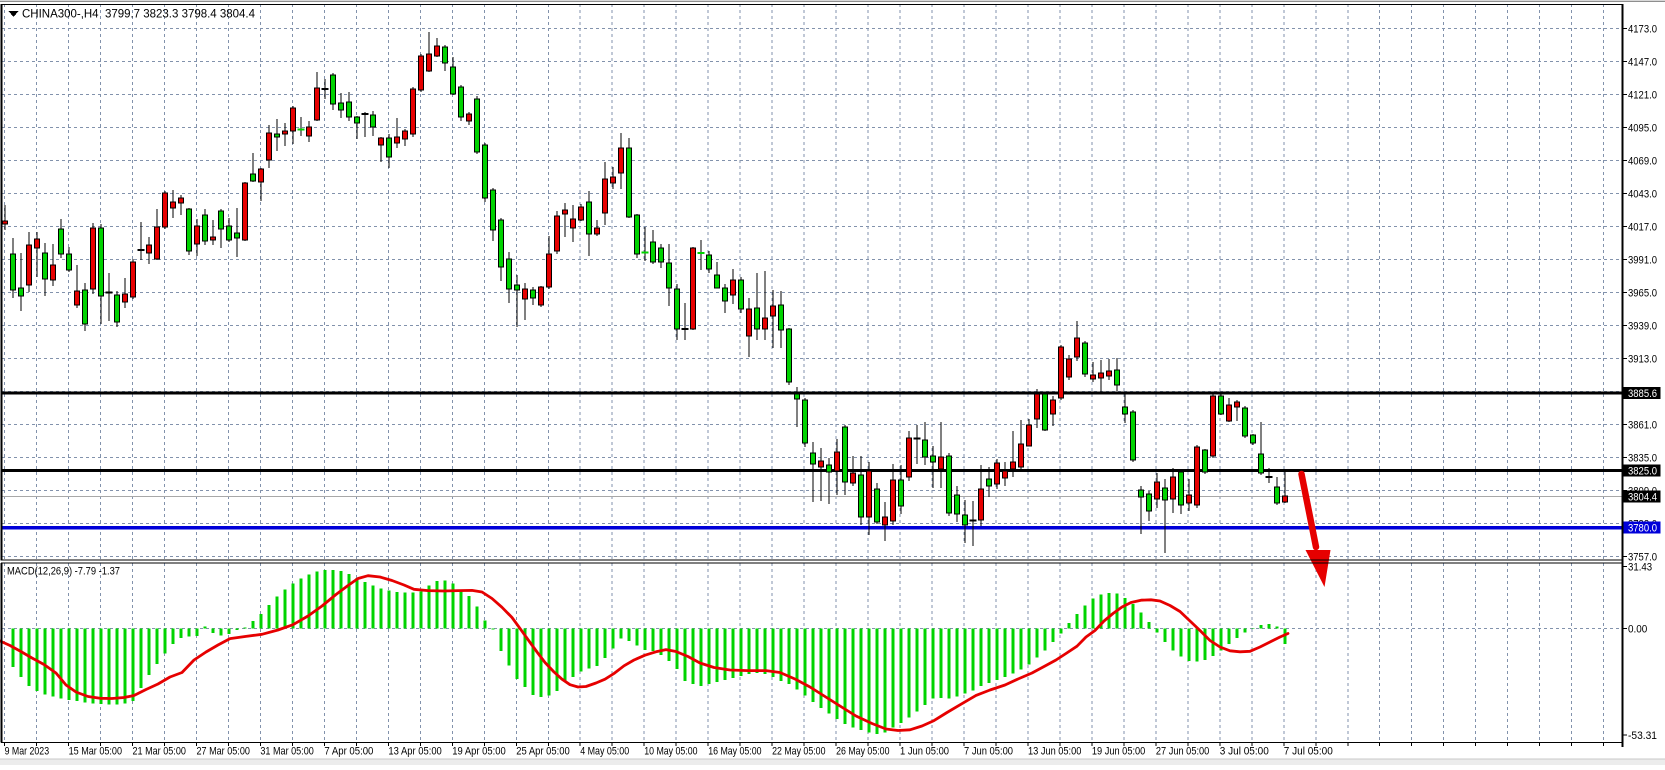 This screenshot has width=1665, height=770. I want to click on svg-text: 16 May 05:00, so click(734, 752).